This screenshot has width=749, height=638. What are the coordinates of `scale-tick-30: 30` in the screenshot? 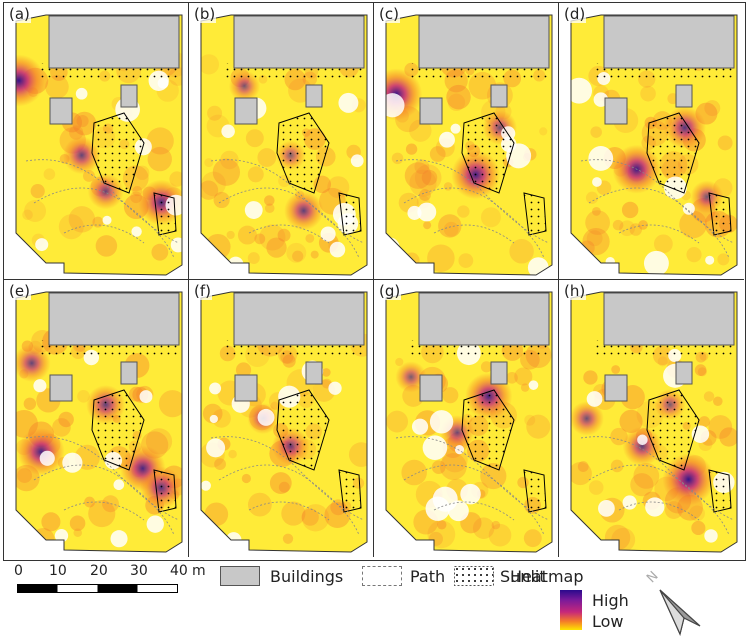 It's located at (139, 571).